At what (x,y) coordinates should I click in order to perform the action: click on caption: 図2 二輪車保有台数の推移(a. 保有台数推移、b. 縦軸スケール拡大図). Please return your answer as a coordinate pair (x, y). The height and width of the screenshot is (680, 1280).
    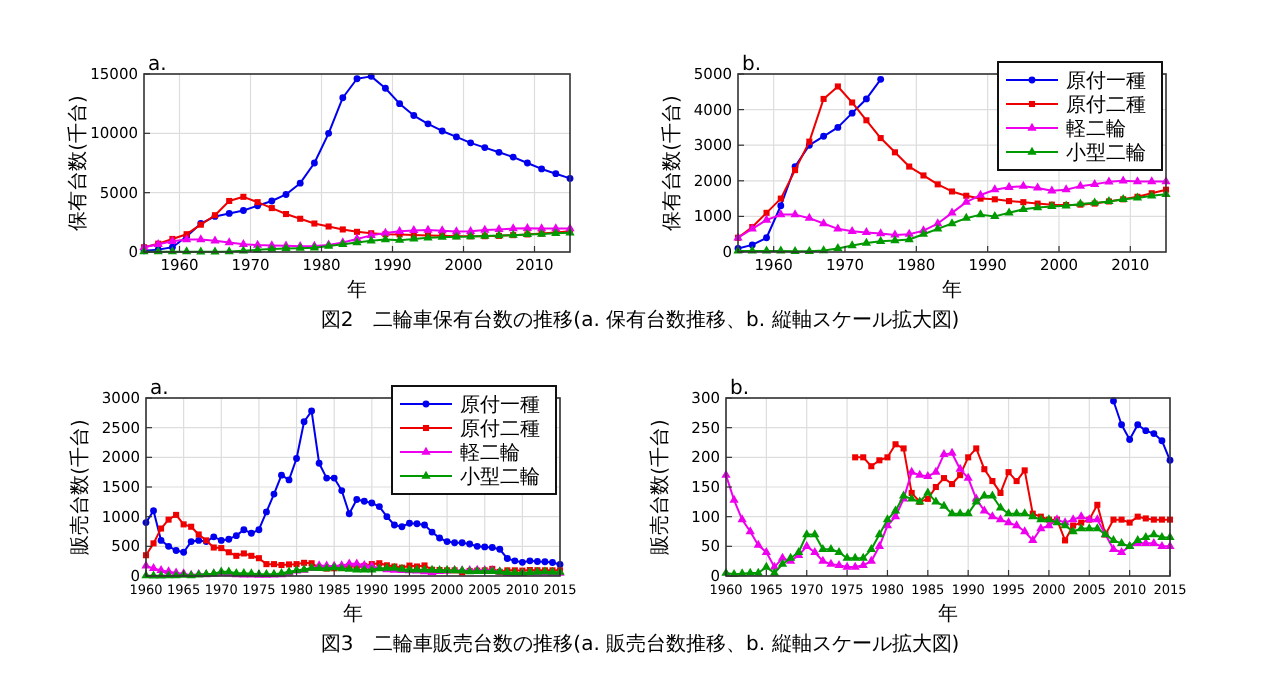
    Looking at the image, I should click on (640, 320).